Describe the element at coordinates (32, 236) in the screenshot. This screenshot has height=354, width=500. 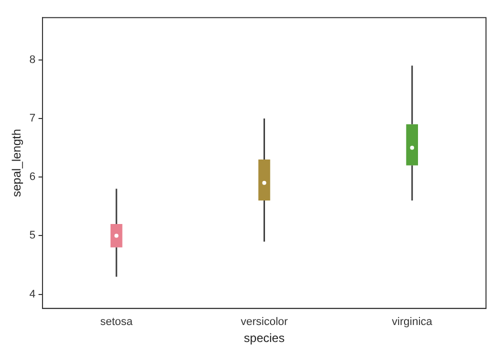
I see `y-tick-label: 5` at that location.